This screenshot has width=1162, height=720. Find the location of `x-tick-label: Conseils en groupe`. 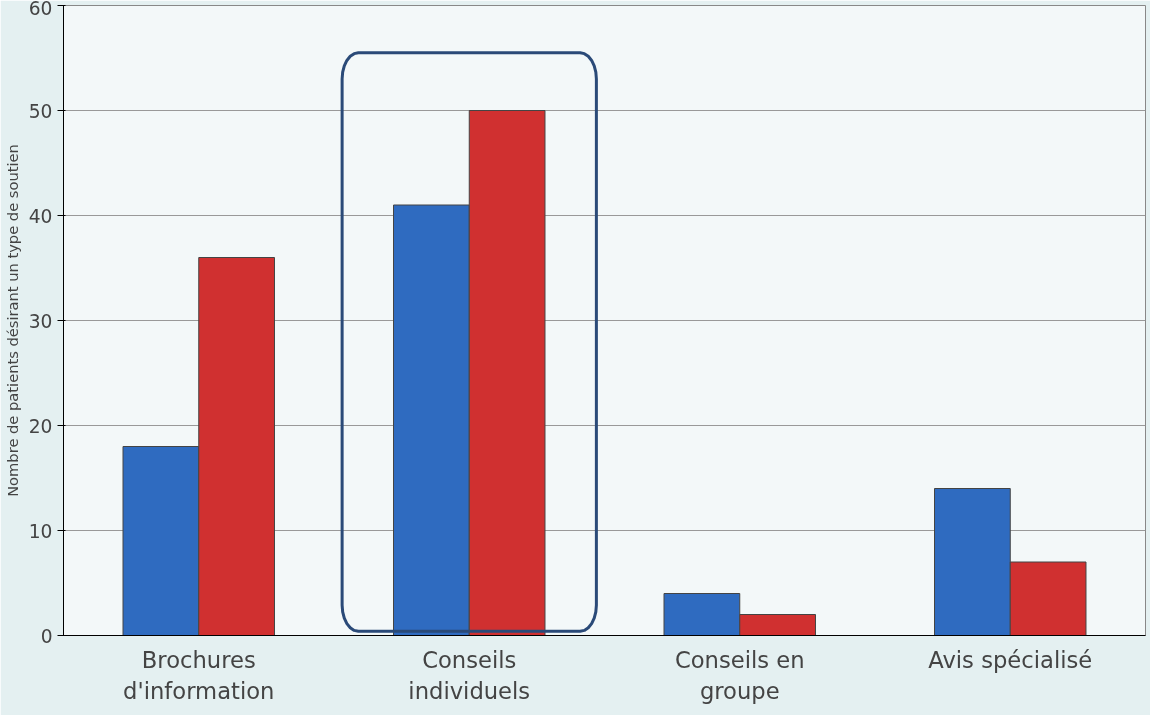

x-tick-label: Conseils en groupe is located at coordinates (739, 675).